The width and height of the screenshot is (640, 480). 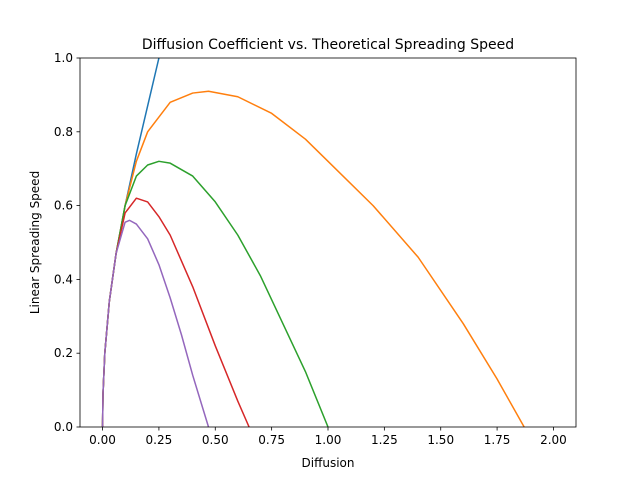 What do you see at coordinates (553, 440) in the screenshot?
I see `x-tick-label: 2.00` at bounding box center [553, 440].